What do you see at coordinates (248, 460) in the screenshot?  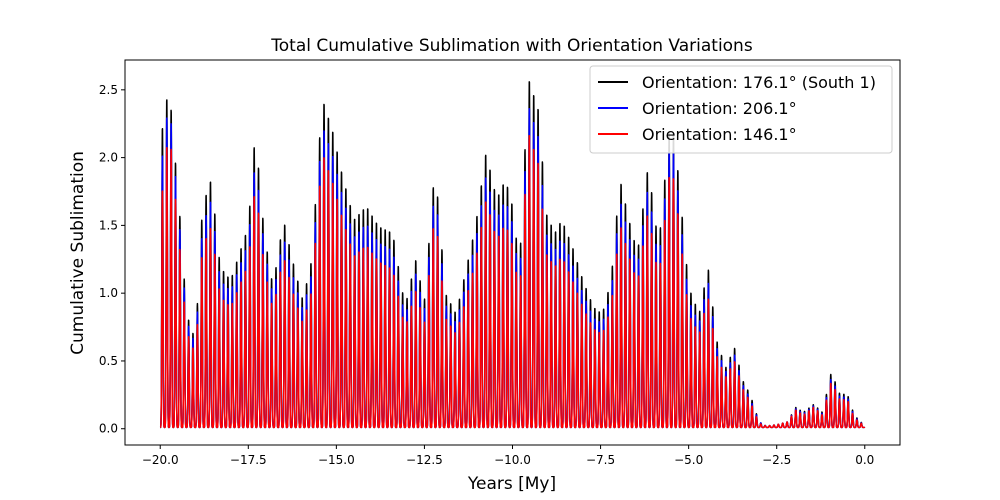 I see `x-tick-label: −17.5` at bounding box center [248, 460].